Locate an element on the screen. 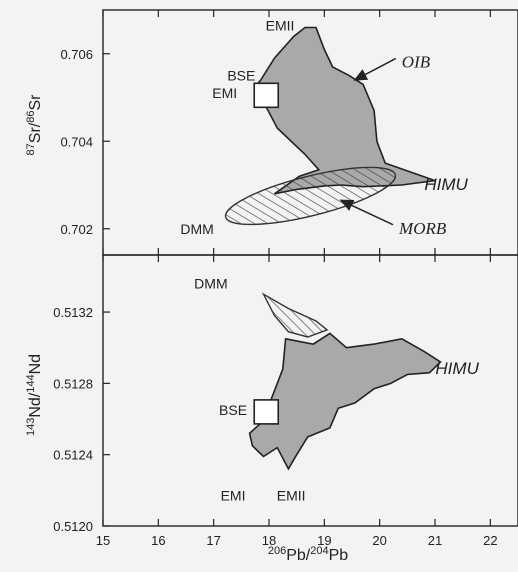 The height and width of the screenshot is (572, 518). nd-y-tick-label: 0.5120 is located at coordinates (73, 526).